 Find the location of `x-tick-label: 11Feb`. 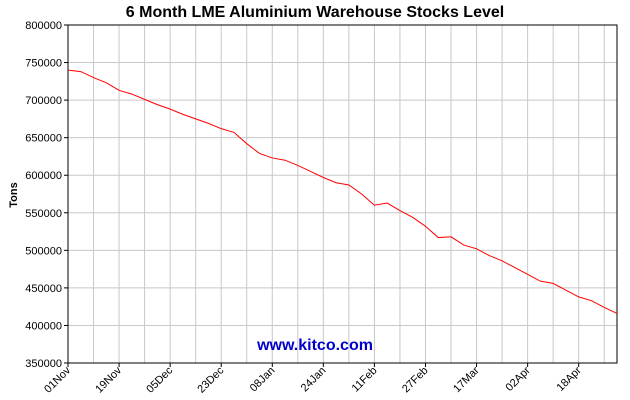

x-tick-label: 11Feb is located at coordinates (365, 380).